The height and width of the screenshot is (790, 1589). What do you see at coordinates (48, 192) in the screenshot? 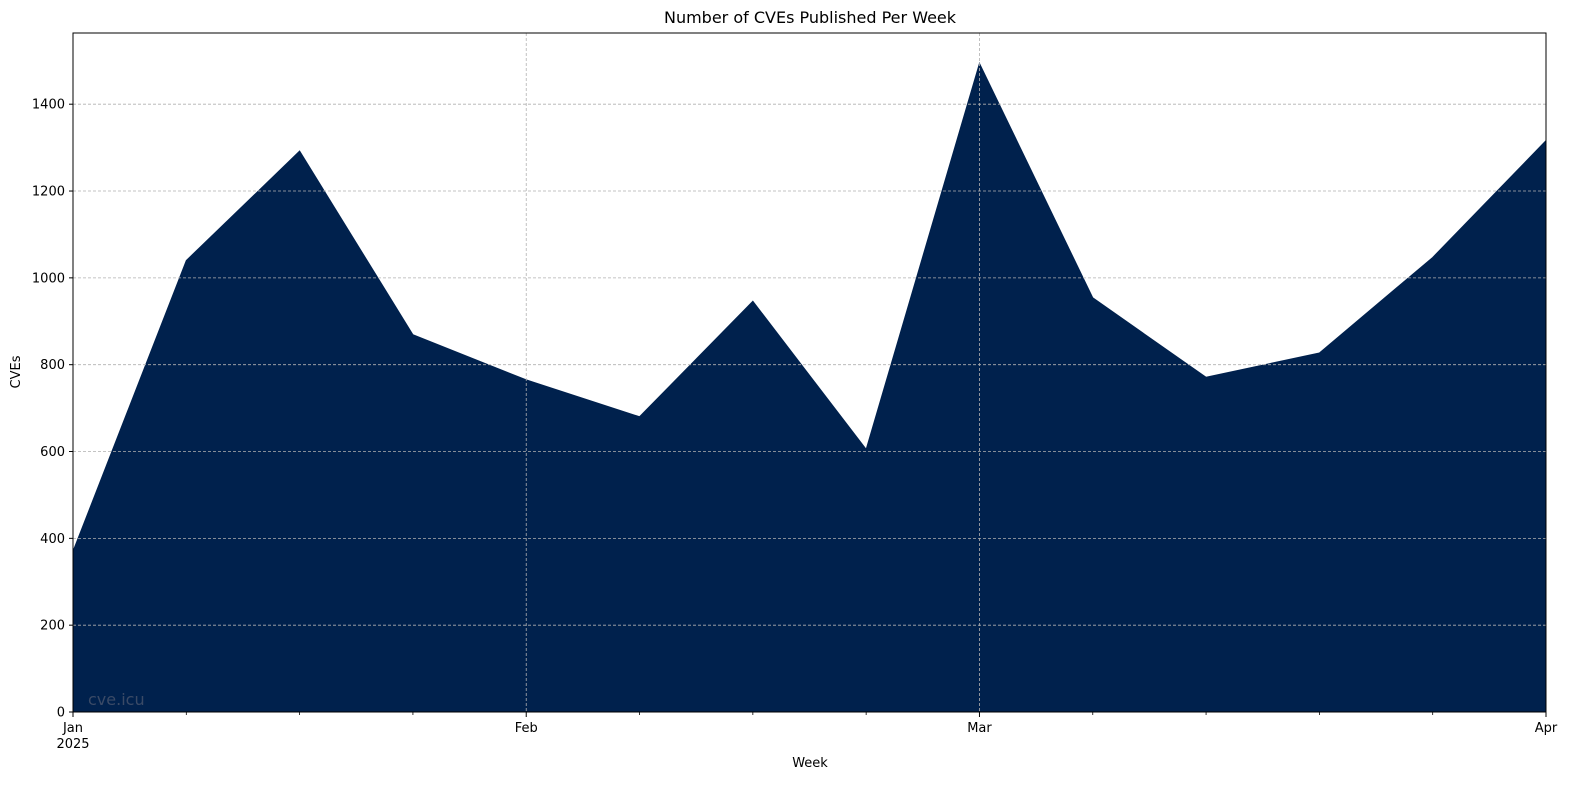
I see `y-tick-label: 1200` at bounding box center [48, 192].